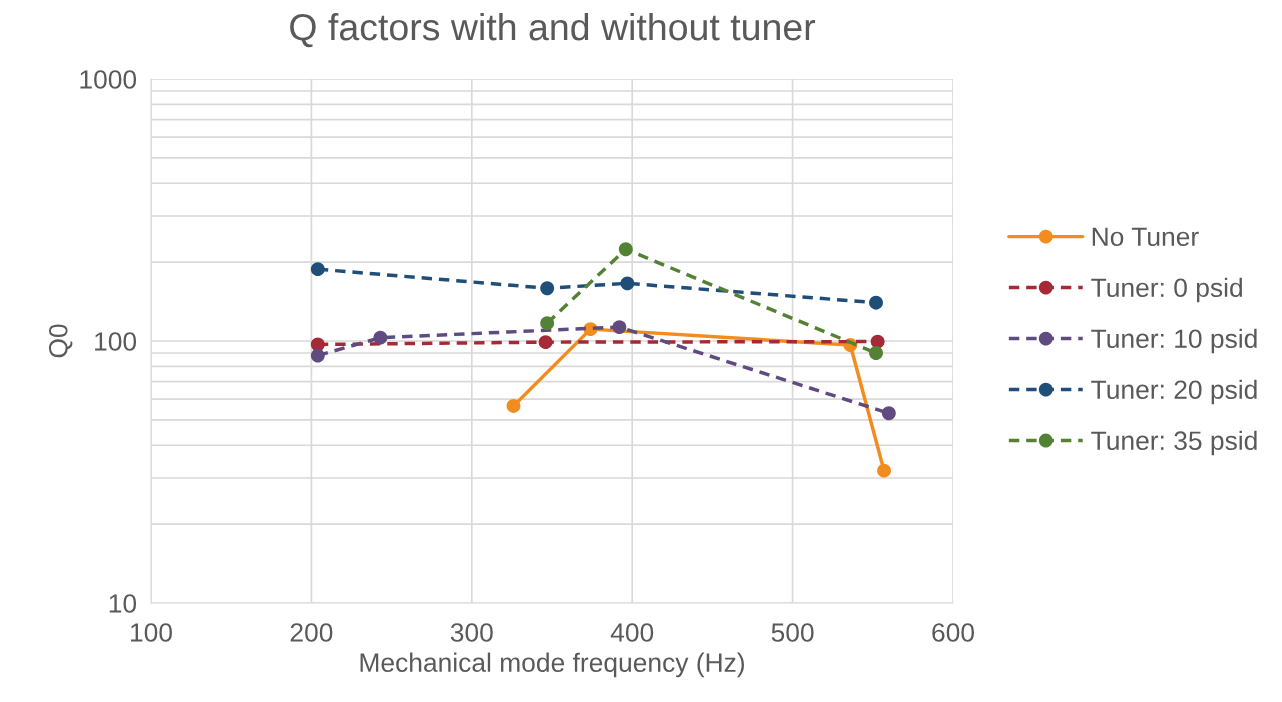  Describe the element at coordinates (471, 632) in the screenshot. I see `x-tick-label: 300` at that location.